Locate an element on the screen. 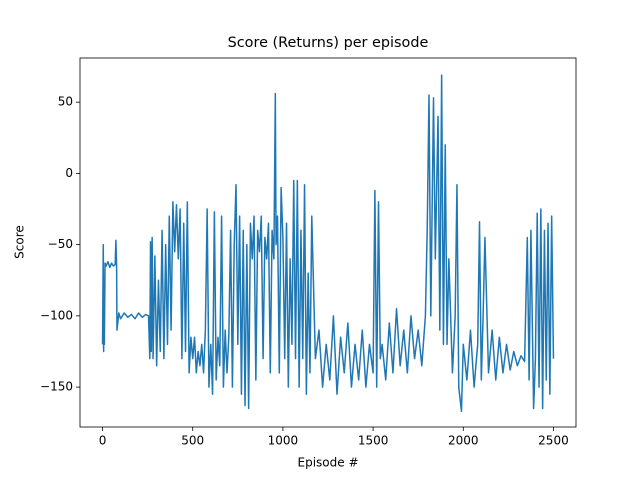 Image resolution: width=640 pixels, height=480 pixels. y-axis-label: Score is located at coordinates (20, 242).